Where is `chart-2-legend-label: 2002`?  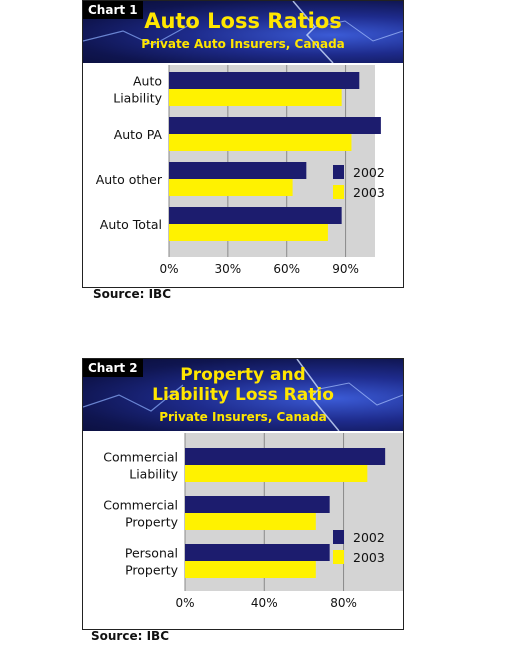
chart-2-legend-label: 2002 is located at coordinates (369, 537).